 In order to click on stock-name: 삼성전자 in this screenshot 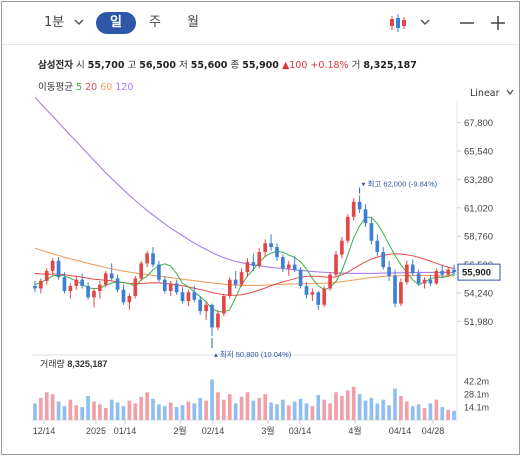, I will do `click(55, 65)`.